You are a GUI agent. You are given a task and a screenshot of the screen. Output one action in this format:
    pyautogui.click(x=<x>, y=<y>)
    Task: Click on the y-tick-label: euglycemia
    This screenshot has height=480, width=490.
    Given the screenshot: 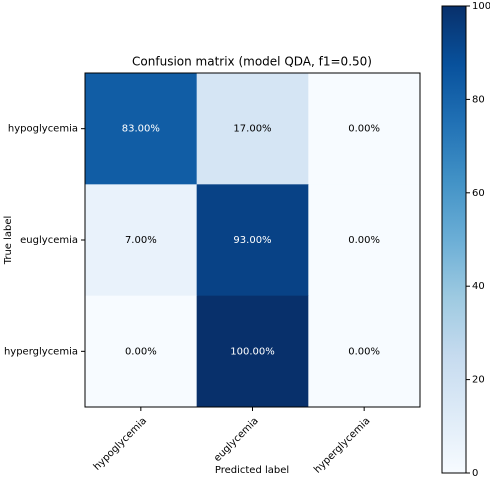 What is the action you would take?
    pyautogui.click(x=49, y=240)
    